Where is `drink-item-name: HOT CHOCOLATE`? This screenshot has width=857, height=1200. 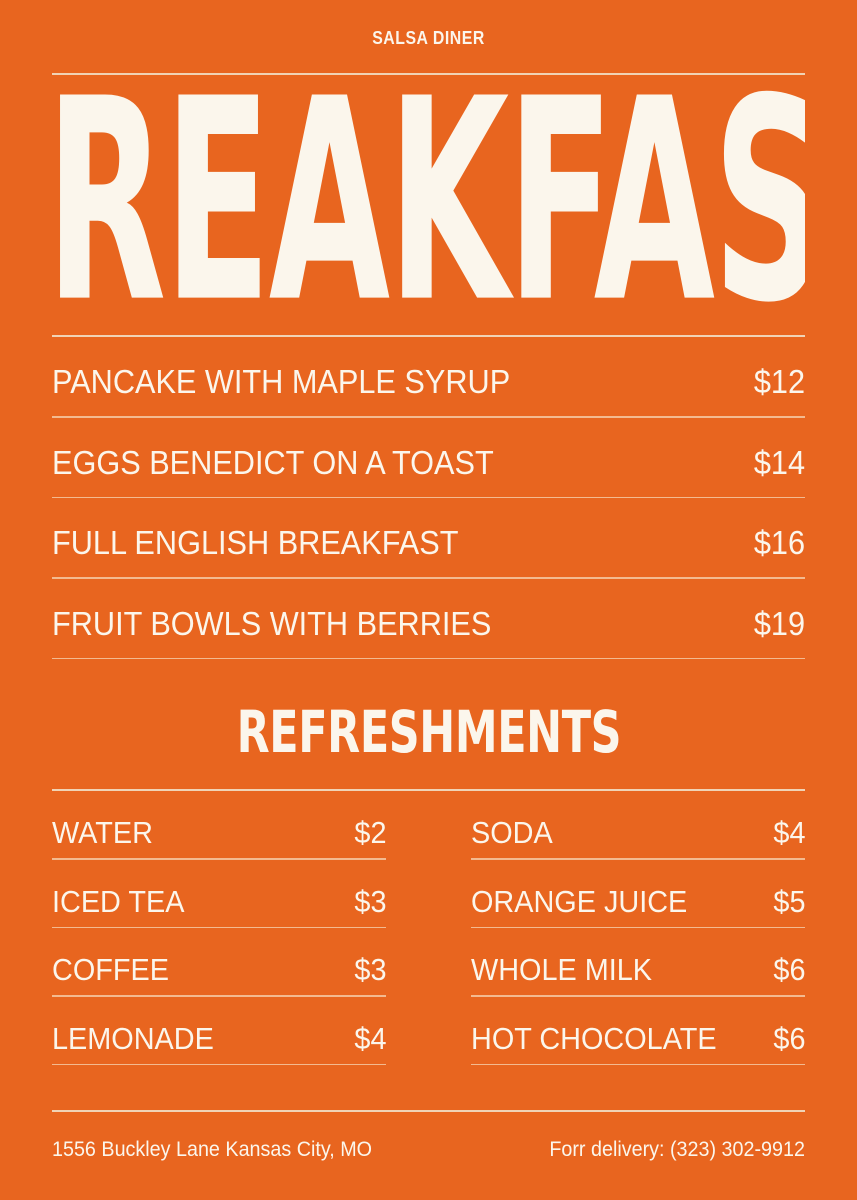
drink-item-name: HOT CHOCOLATE is located at coordinates (594, 1038).